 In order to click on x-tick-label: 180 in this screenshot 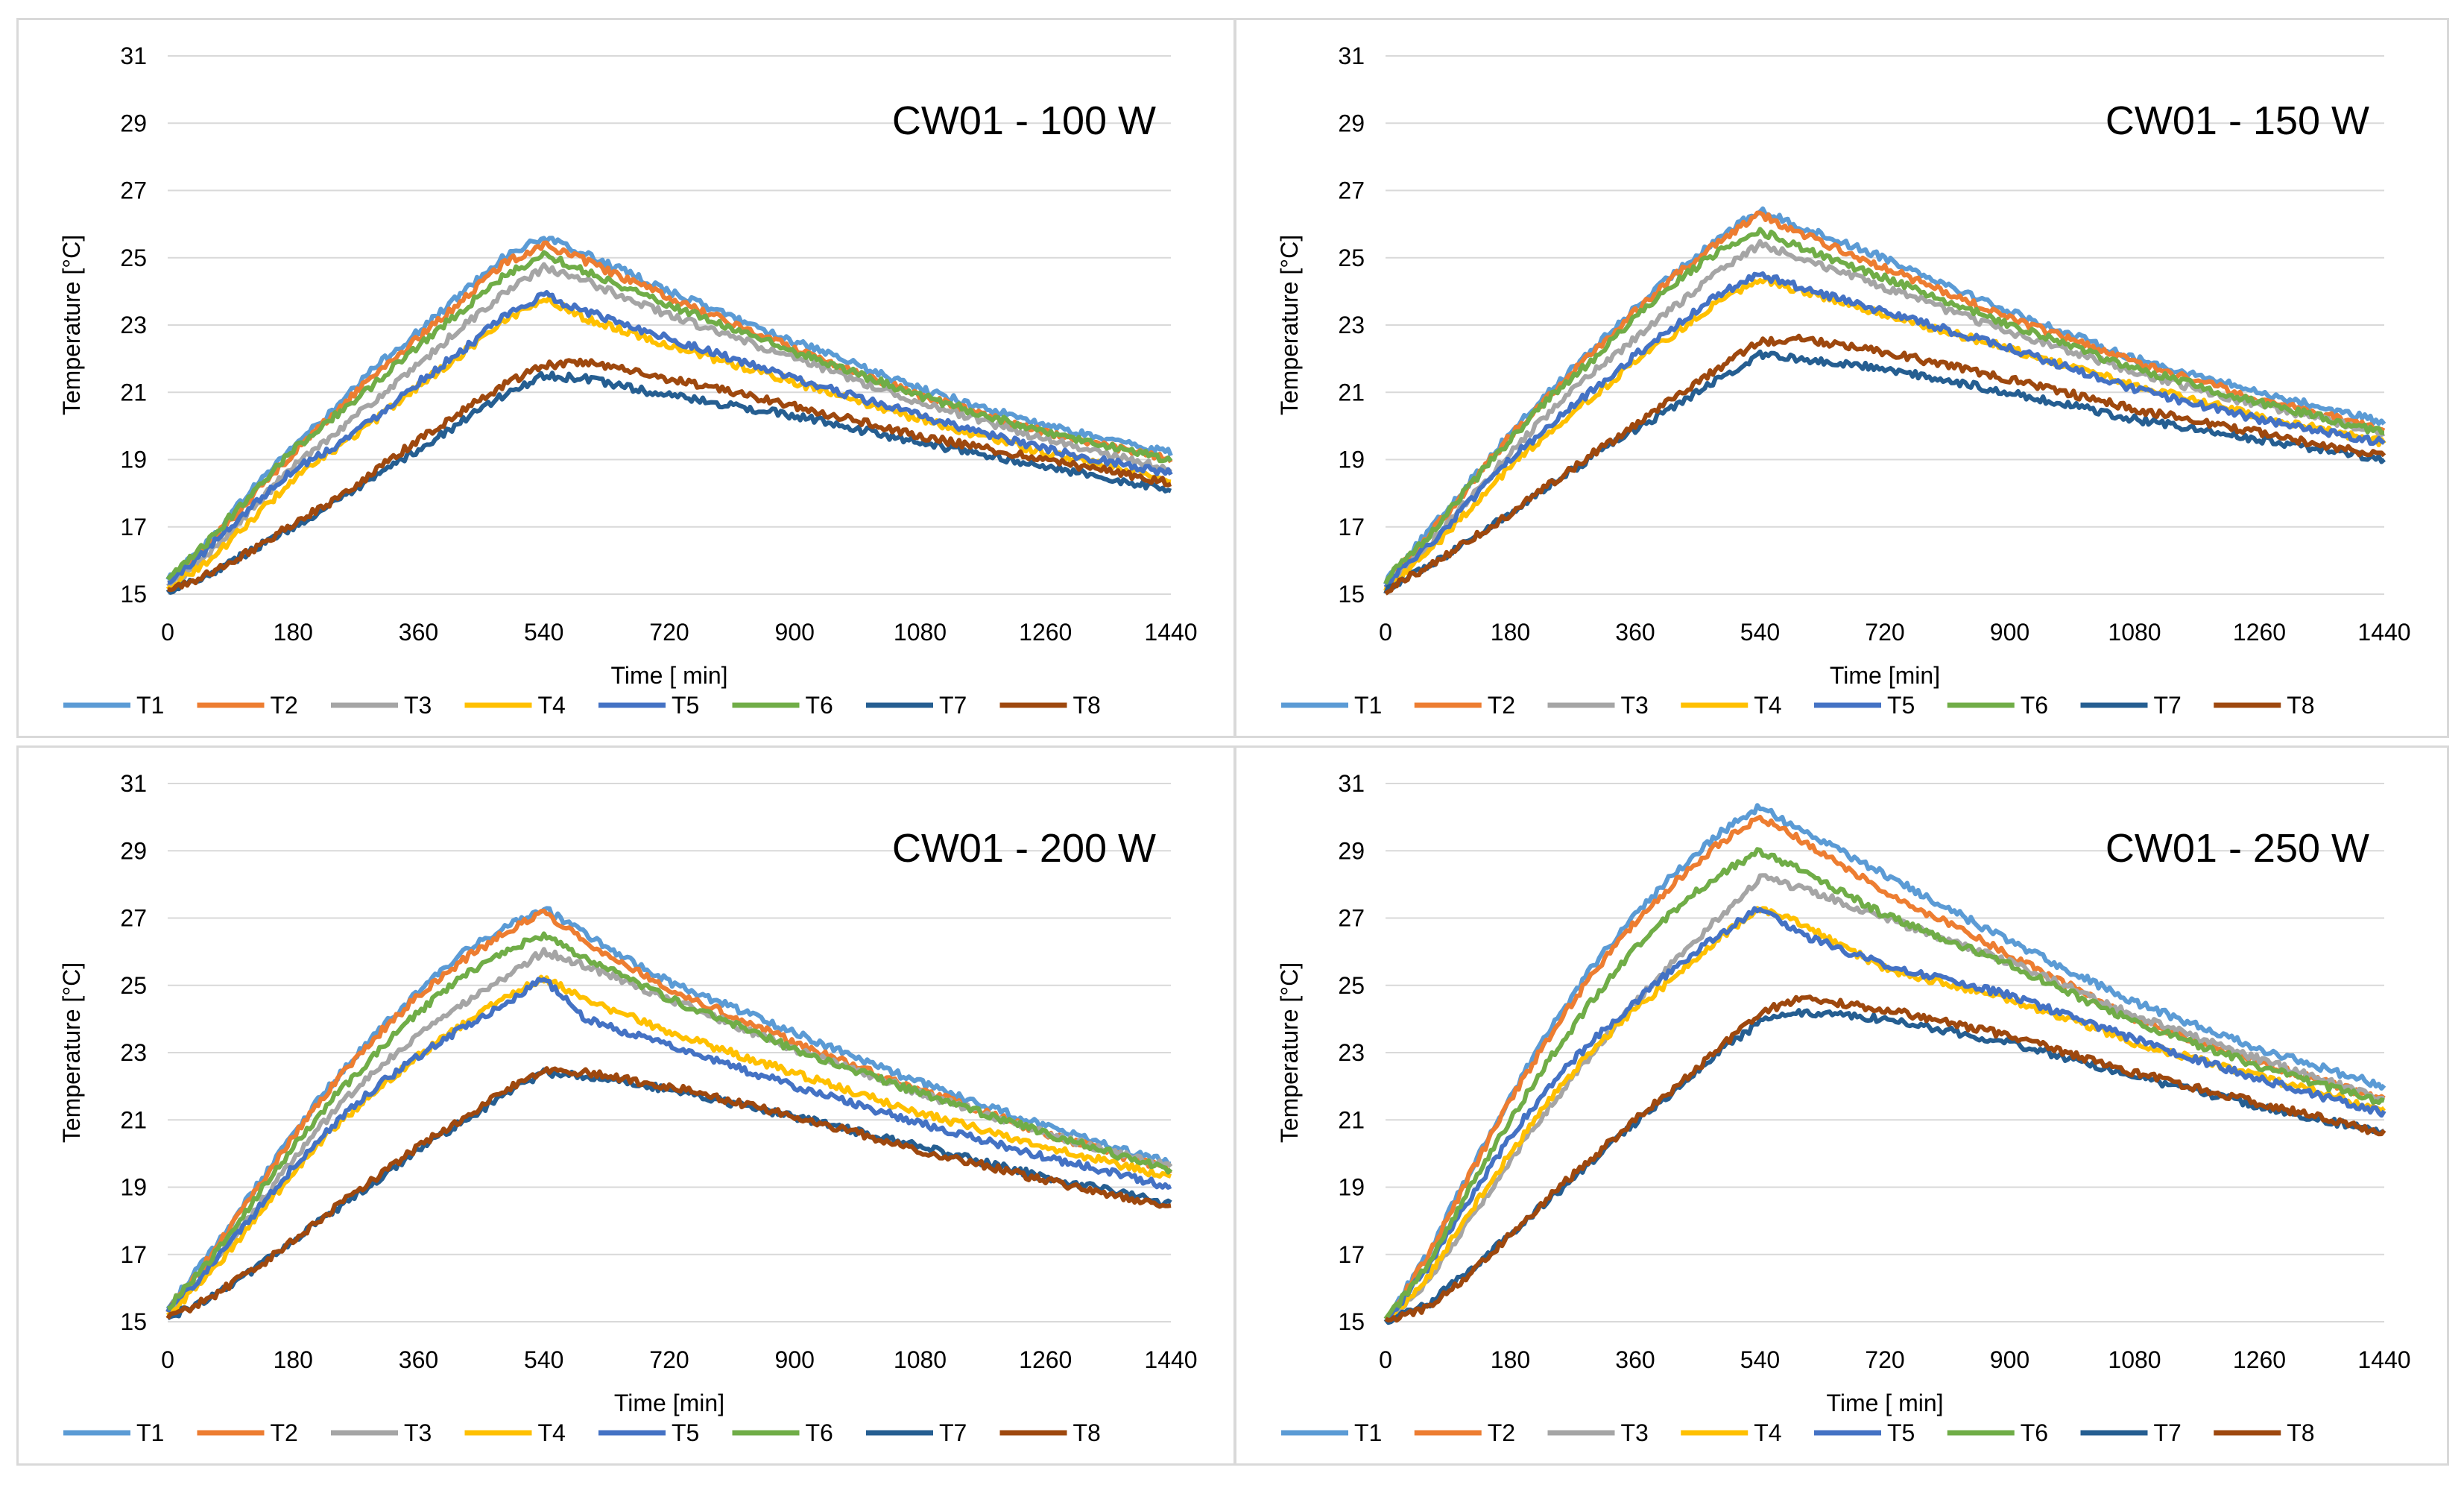, I will do `click(293, 632)`.